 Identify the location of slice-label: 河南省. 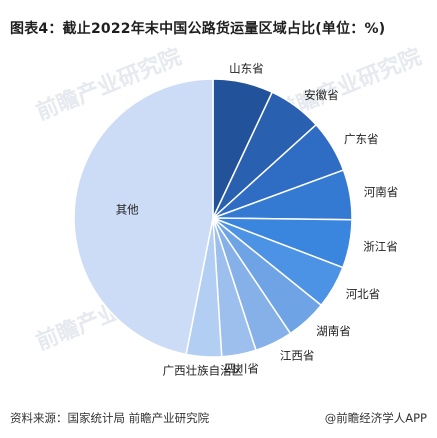
(381, 192).